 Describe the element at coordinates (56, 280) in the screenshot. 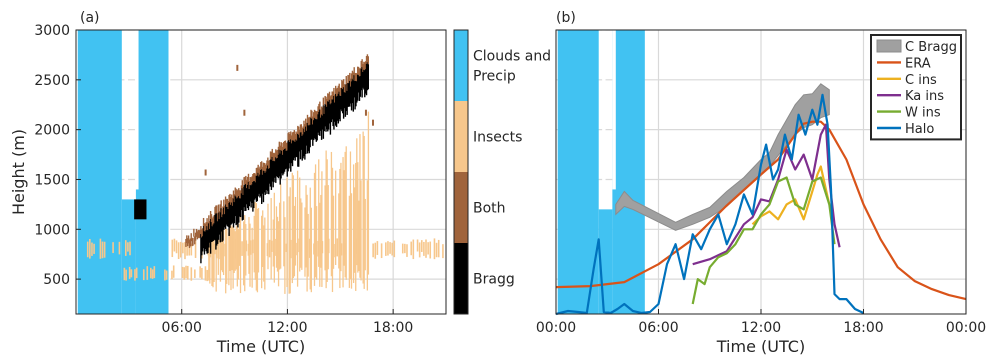

I see `y-tick-label: 500` at that location.